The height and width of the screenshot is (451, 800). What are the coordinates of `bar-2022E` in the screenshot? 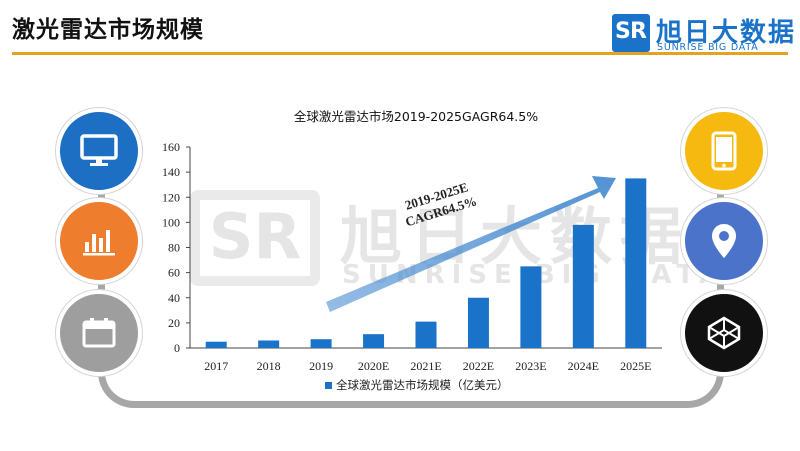 It's located at (478, 322).